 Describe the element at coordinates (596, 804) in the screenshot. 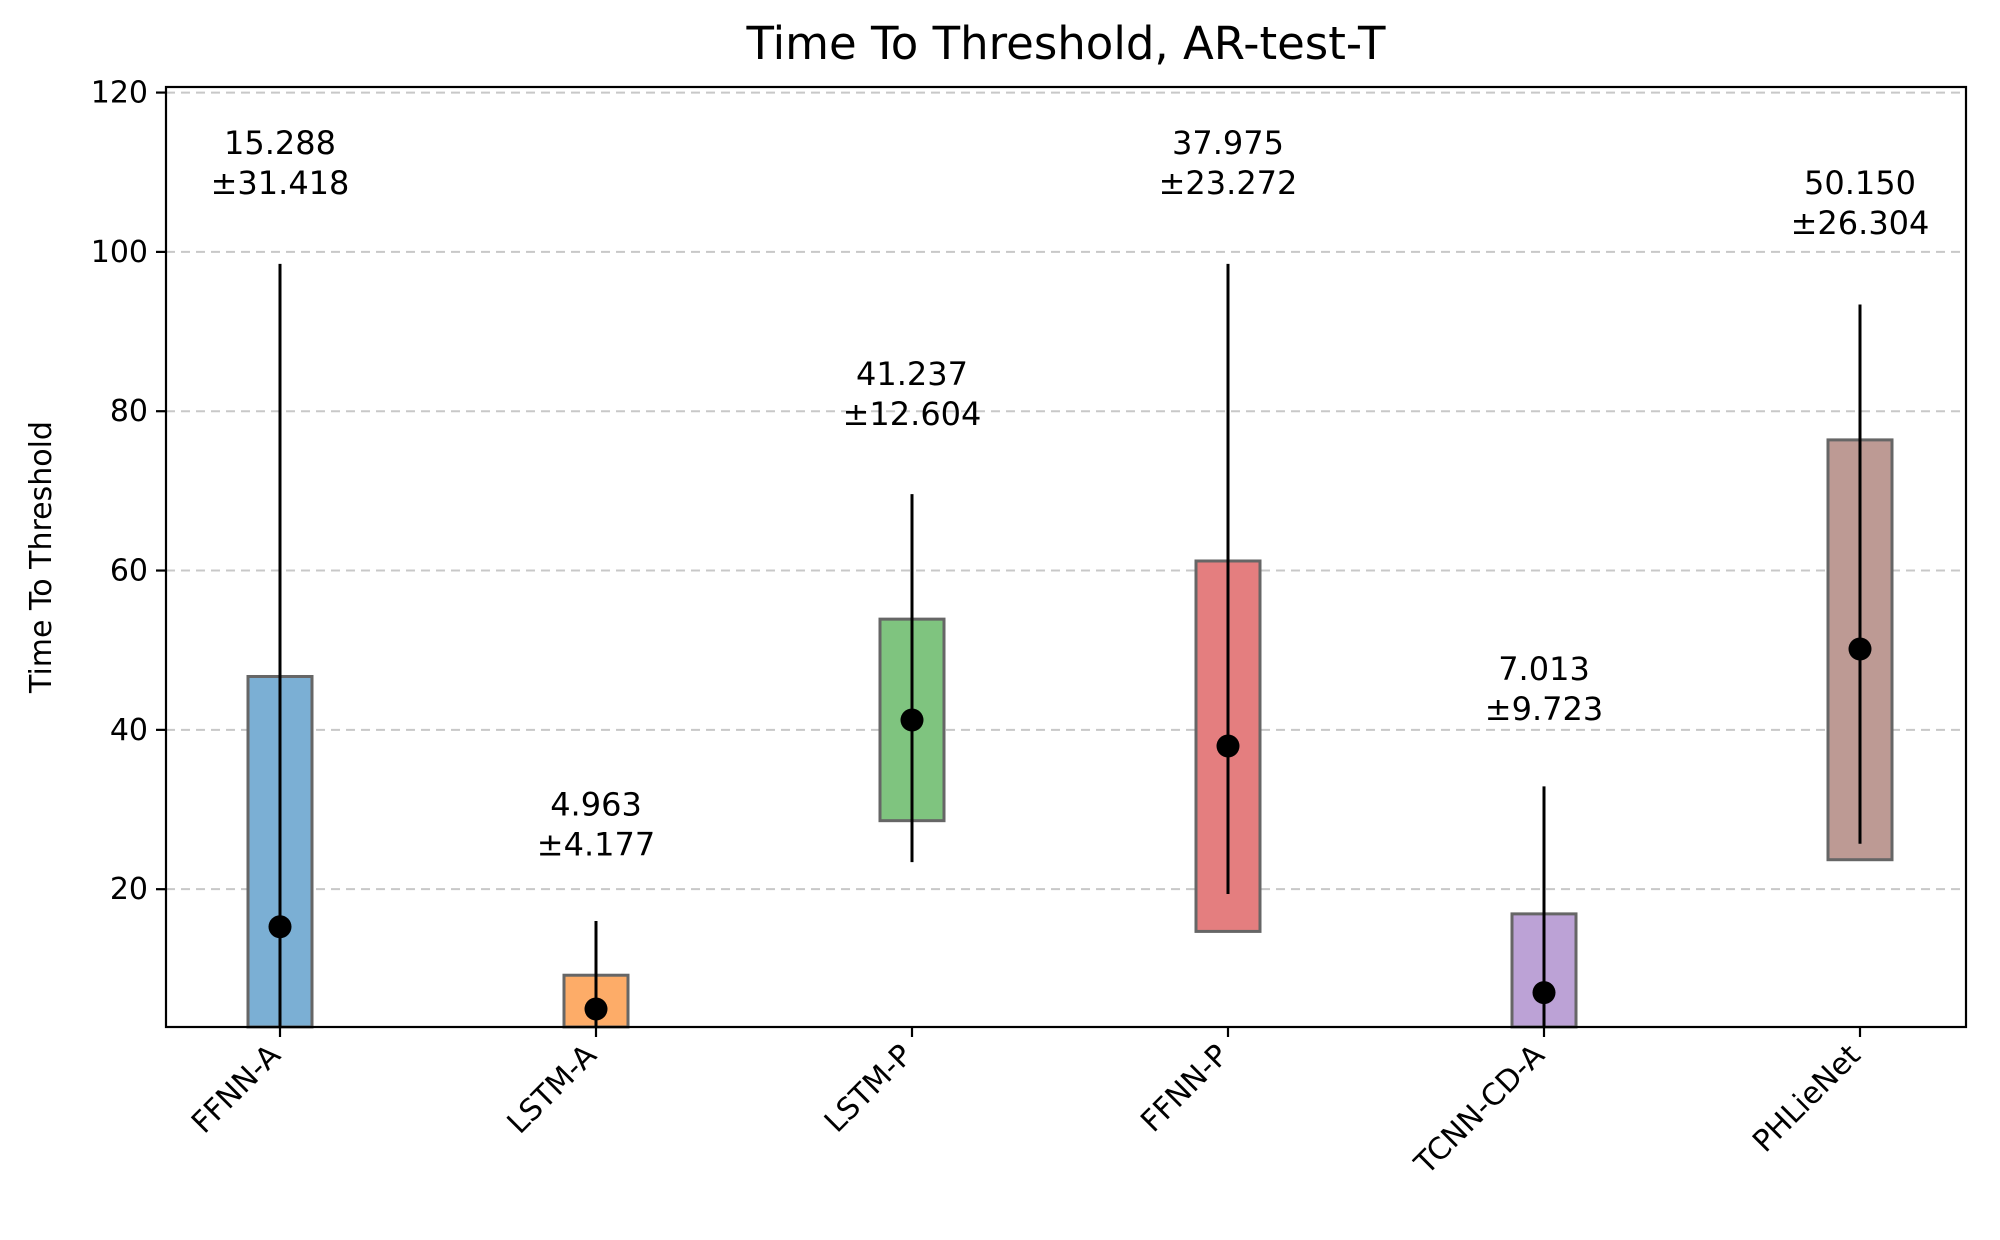

I see `data-label-mean-lstm-a: 4.963` at that location.